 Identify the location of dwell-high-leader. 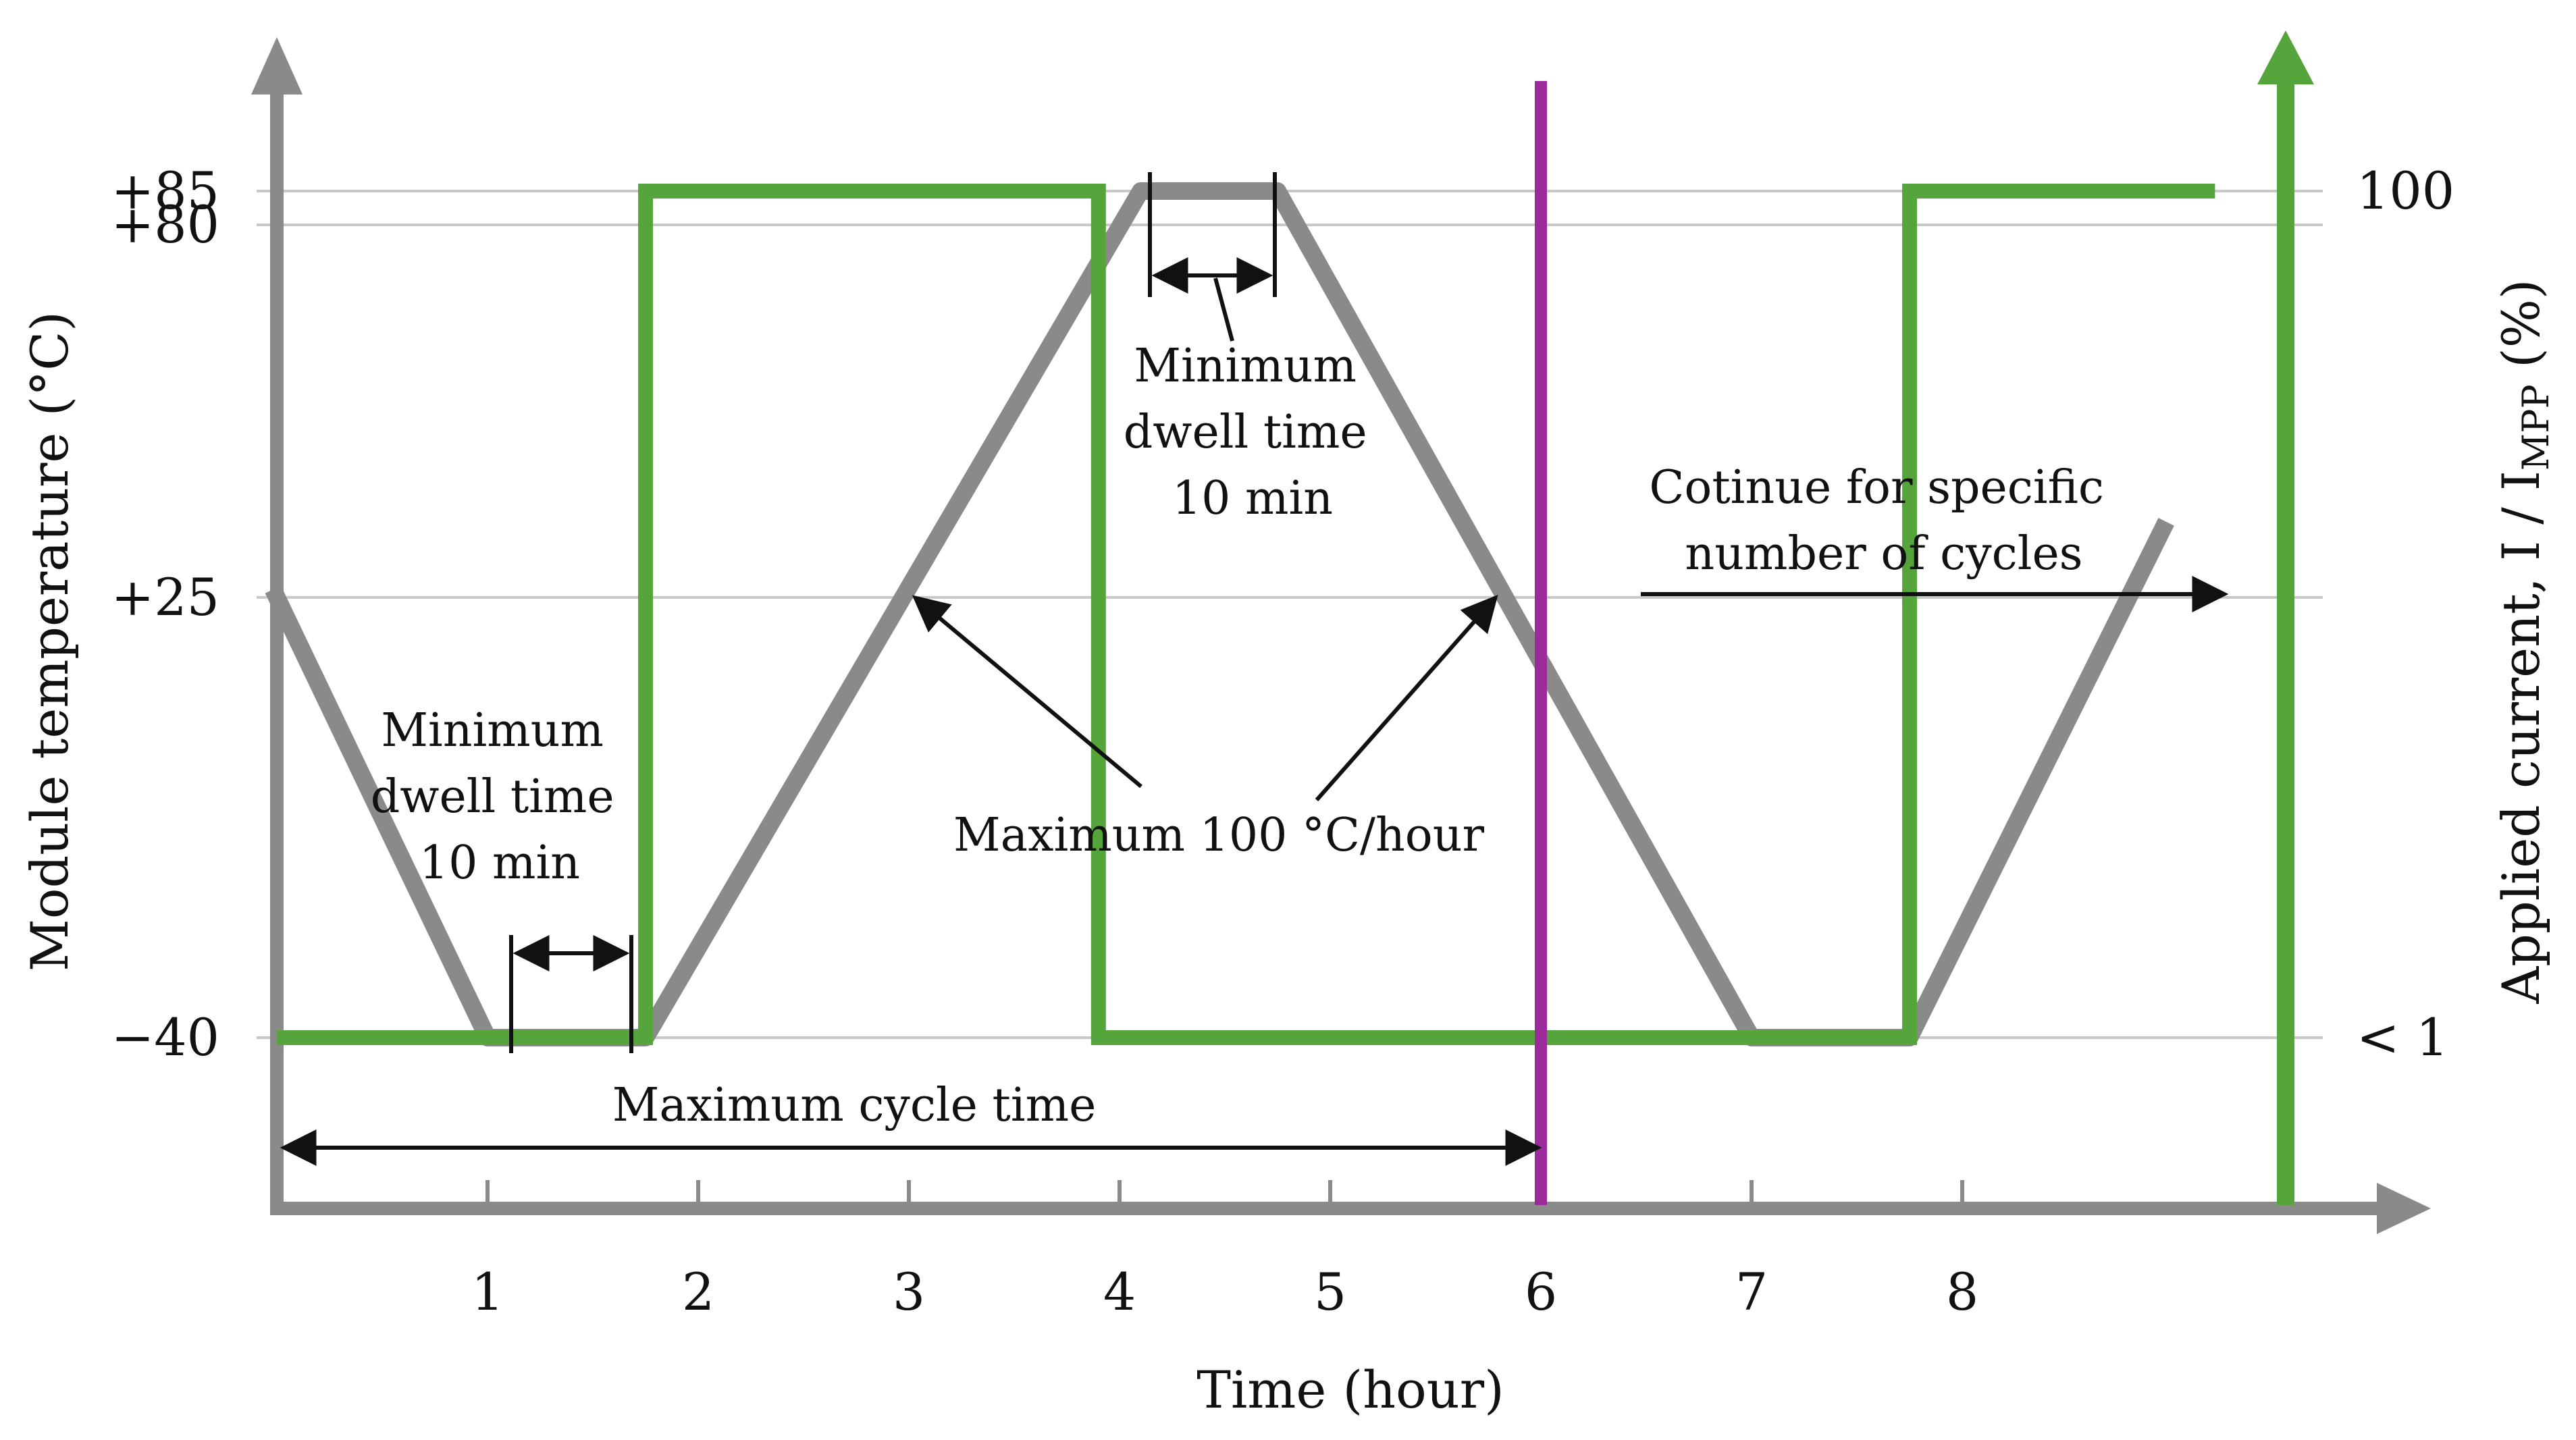
(1223, 309).